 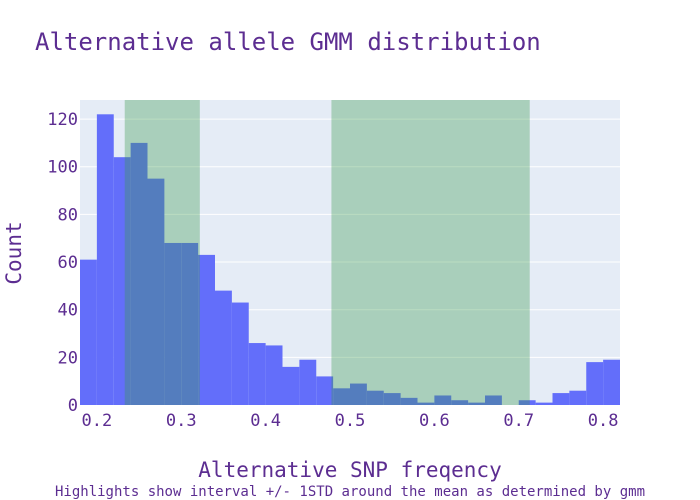 I want to click on x-tick-label: 0.6, so click(x=434, y=421).